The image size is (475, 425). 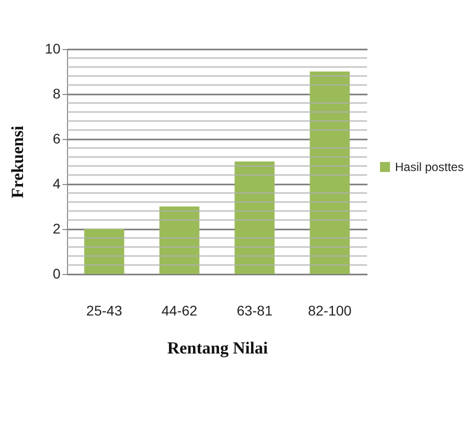 I want to click on y-tick-label: 2, so click(x=56, y=228).